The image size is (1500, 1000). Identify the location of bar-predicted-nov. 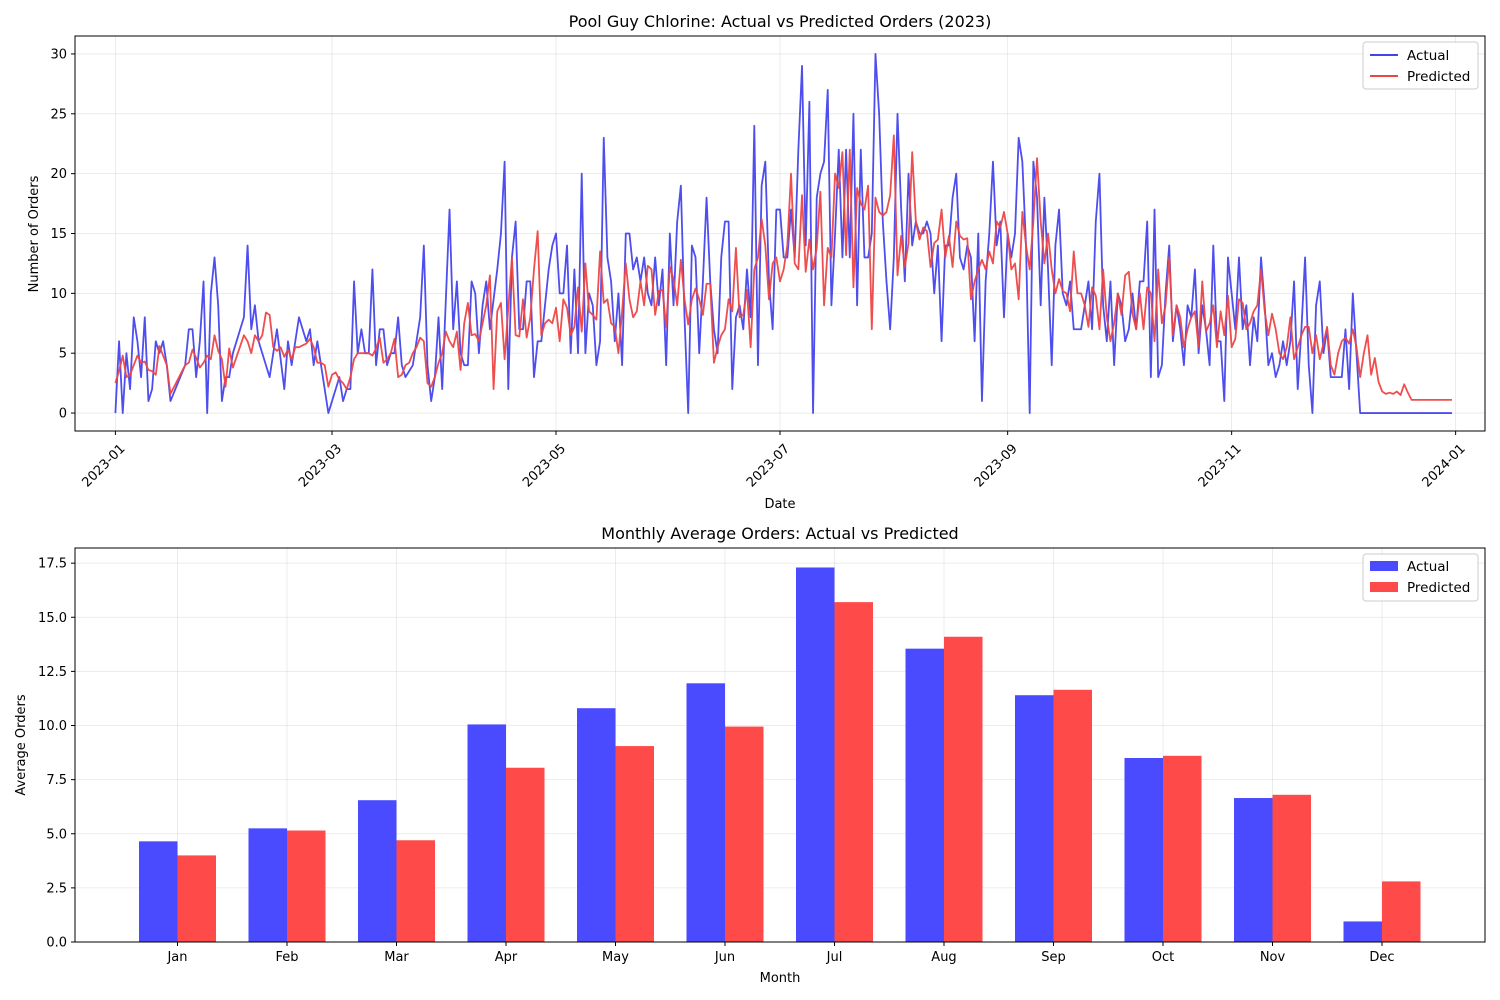
(1291, 868).